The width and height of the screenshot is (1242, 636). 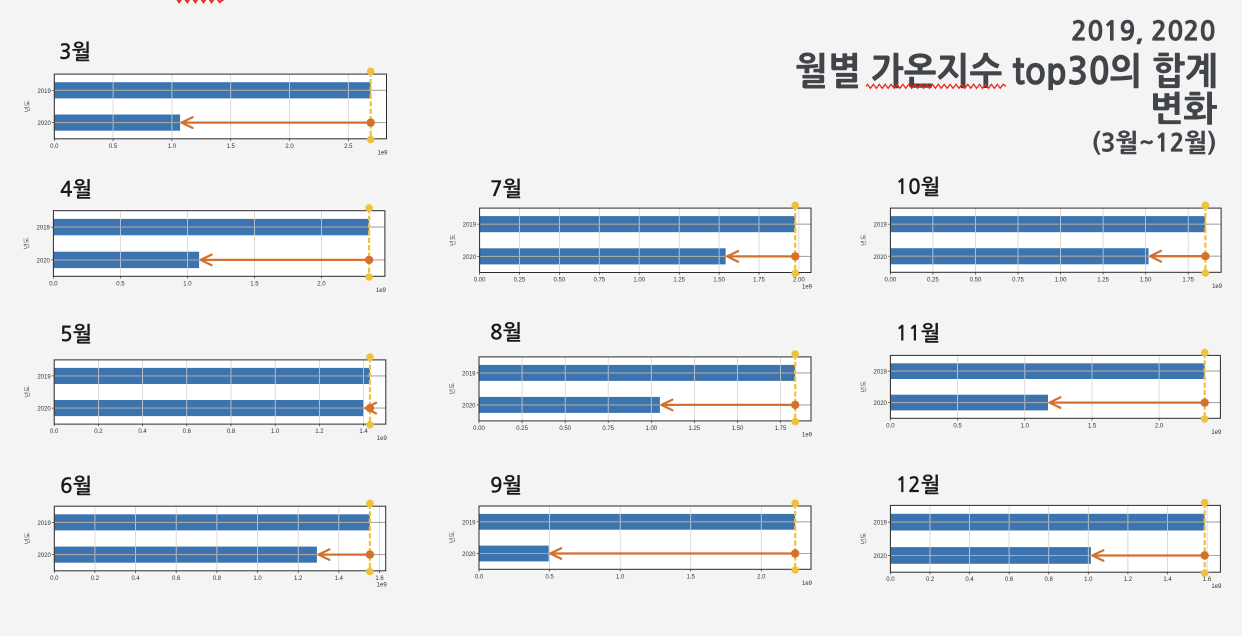 What do you see at coordinates (348, 147) in the screenshot?
I see `svg-text: 2.5` at bounding box center [348, 147].